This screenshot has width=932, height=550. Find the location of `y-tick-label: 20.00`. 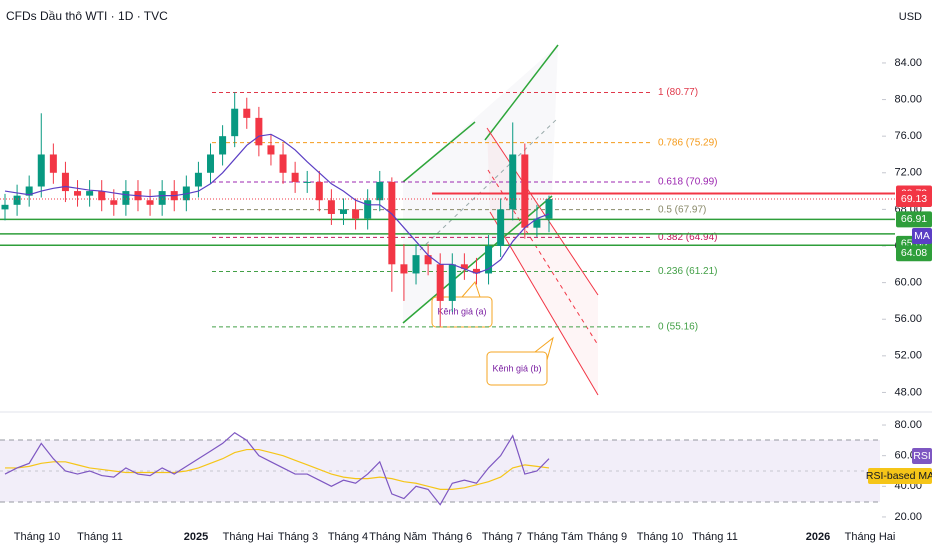

y-tick-label: 20.00 is located at coordinates (908, 517).